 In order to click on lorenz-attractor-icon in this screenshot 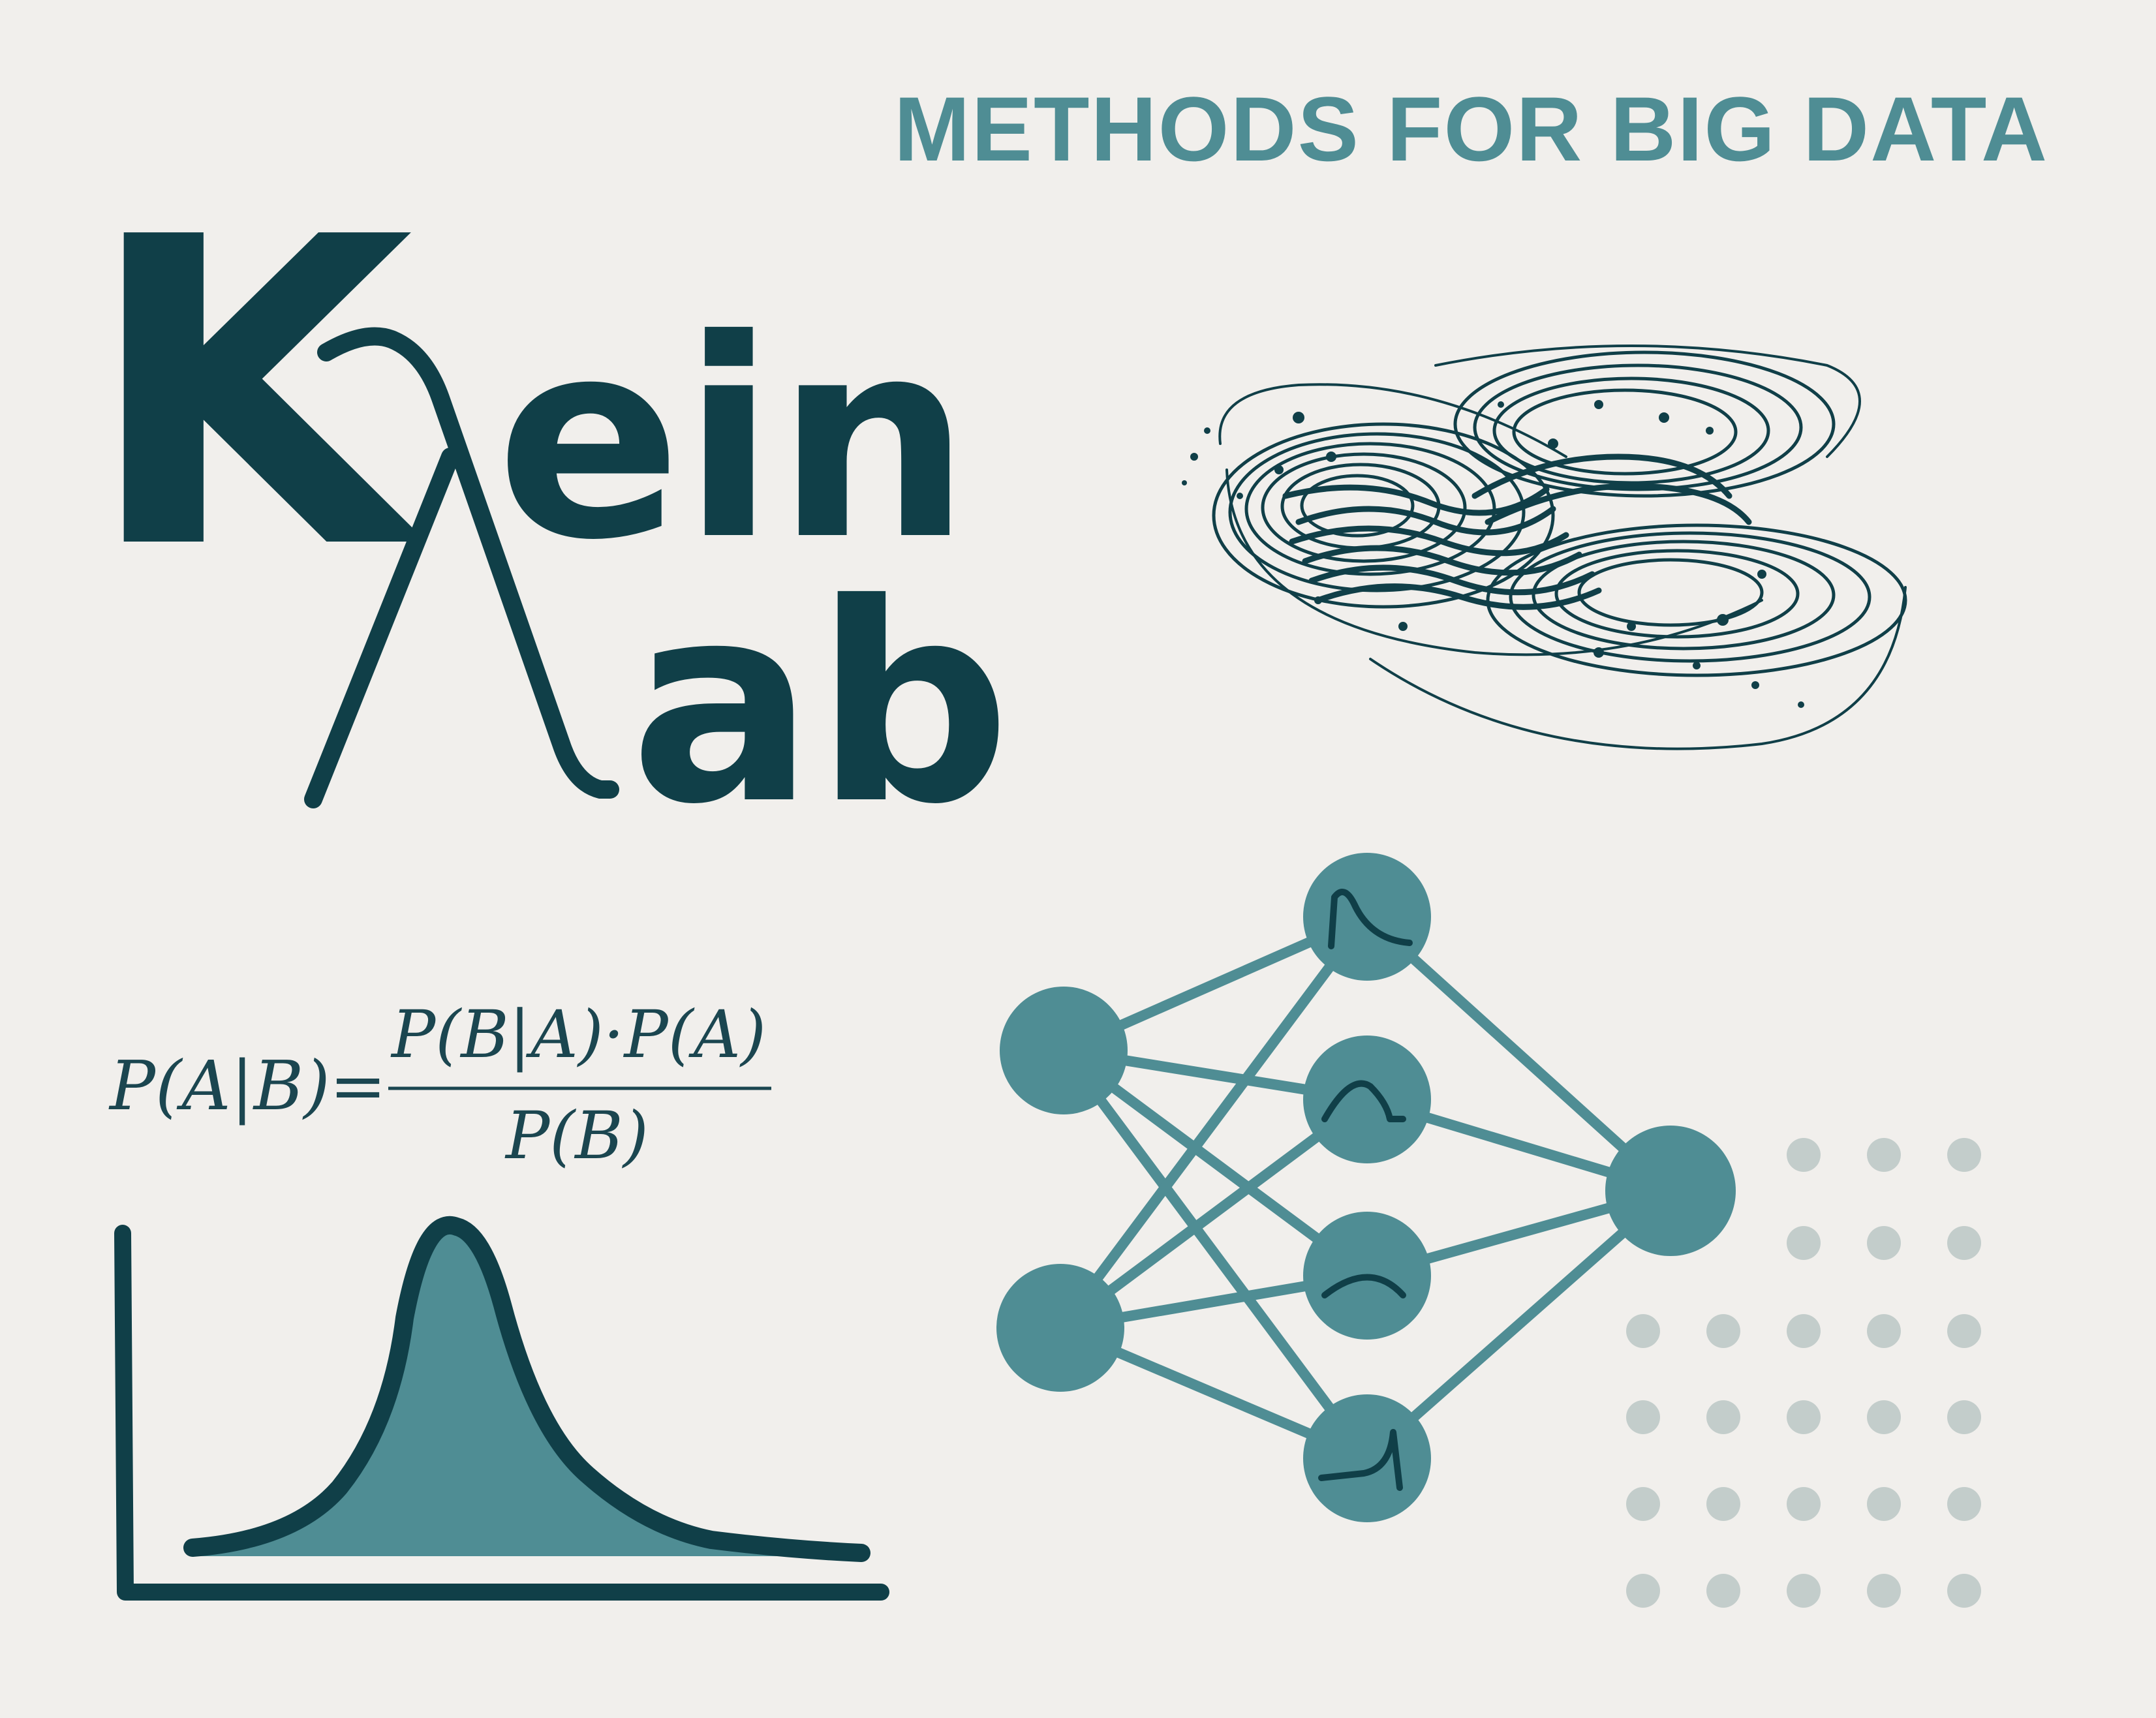, I will do `click(1544, 547)`.